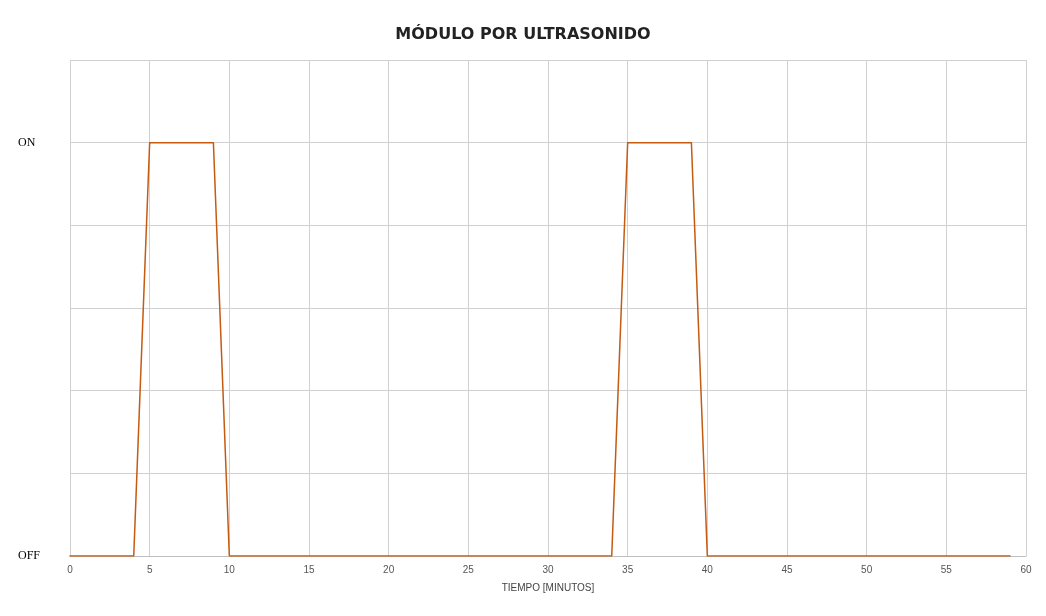  Describe the element at coordinates (389, 569) in the screenshot. I see `x-tick-label: 20` at that location.